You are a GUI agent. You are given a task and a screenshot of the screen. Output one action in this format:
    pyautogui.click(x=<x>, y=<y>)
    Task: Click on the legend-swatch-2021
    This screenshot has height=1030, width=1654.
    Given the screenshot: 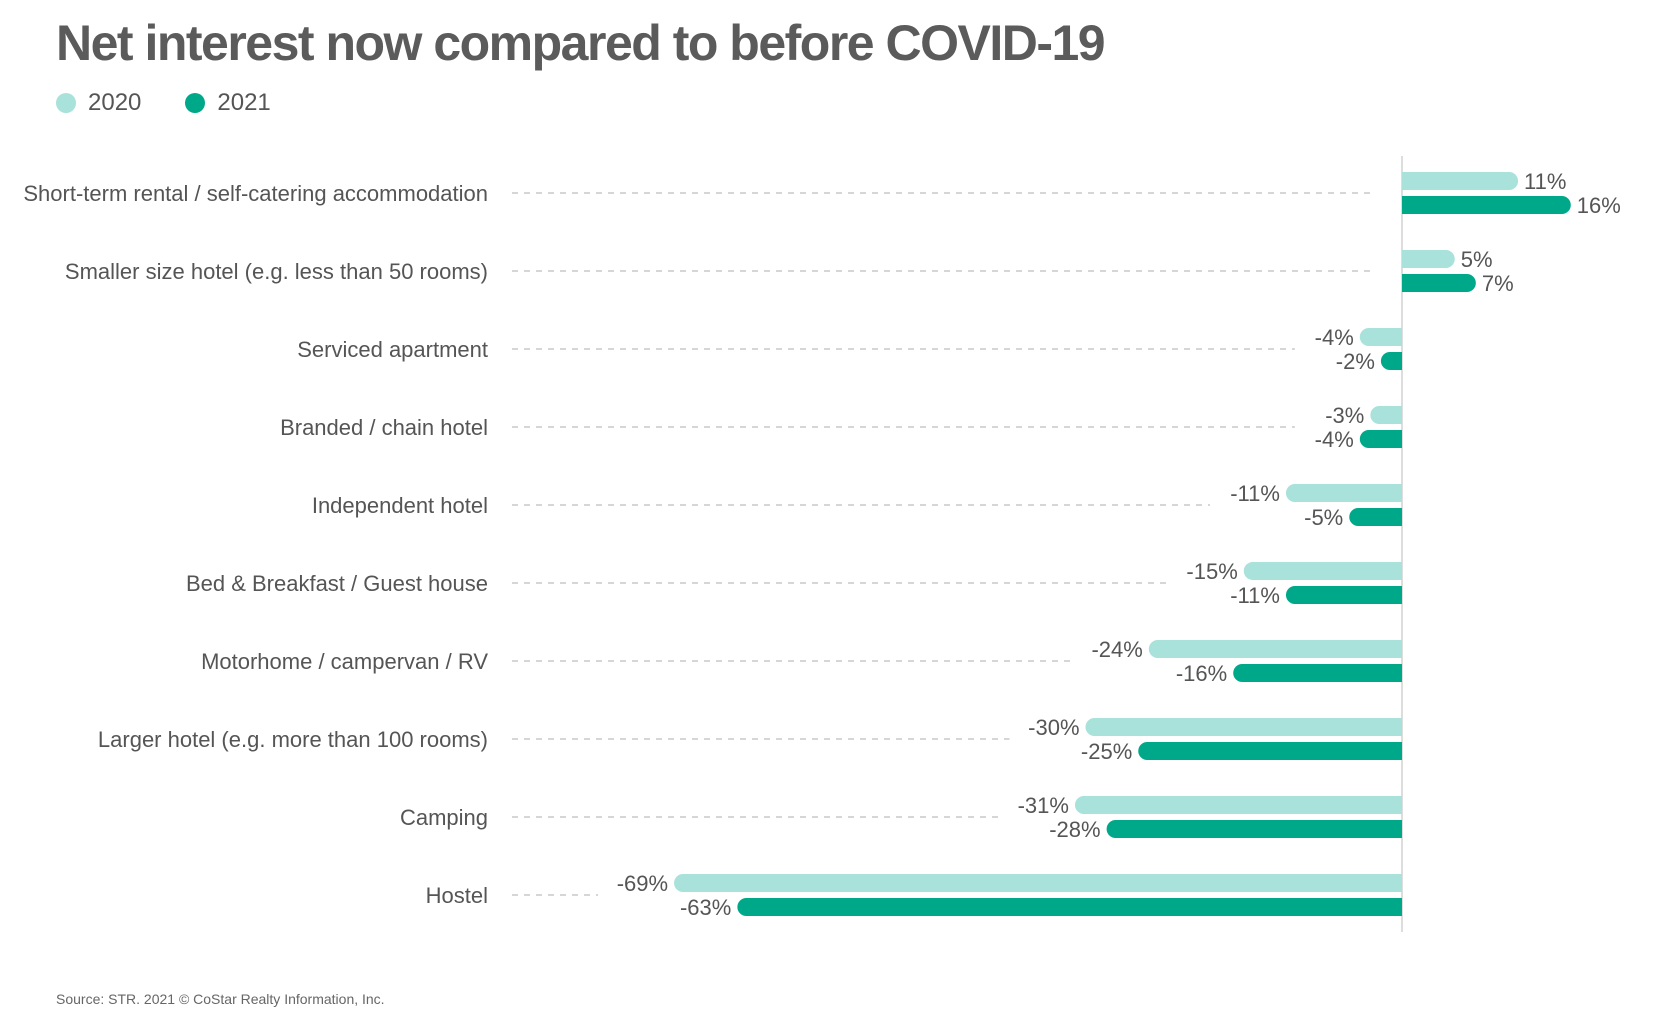 What is the action you would take?
    pyautogui.click(x=195, y=103)
    